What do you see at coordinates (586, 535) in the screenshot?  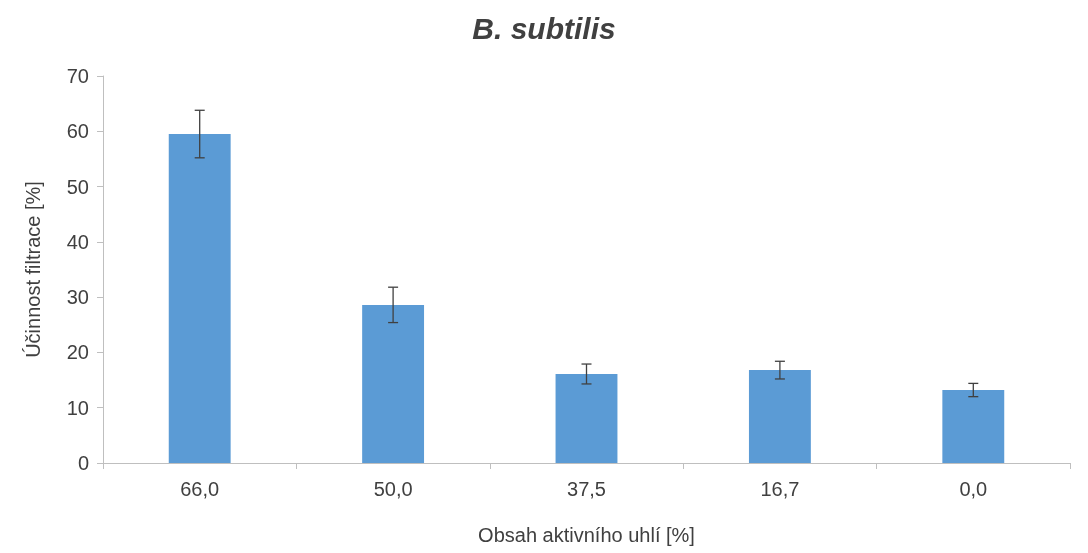 I see `x-axis-title: Obsah aktivního uhlí [%]` at bounding box center [586, 535].